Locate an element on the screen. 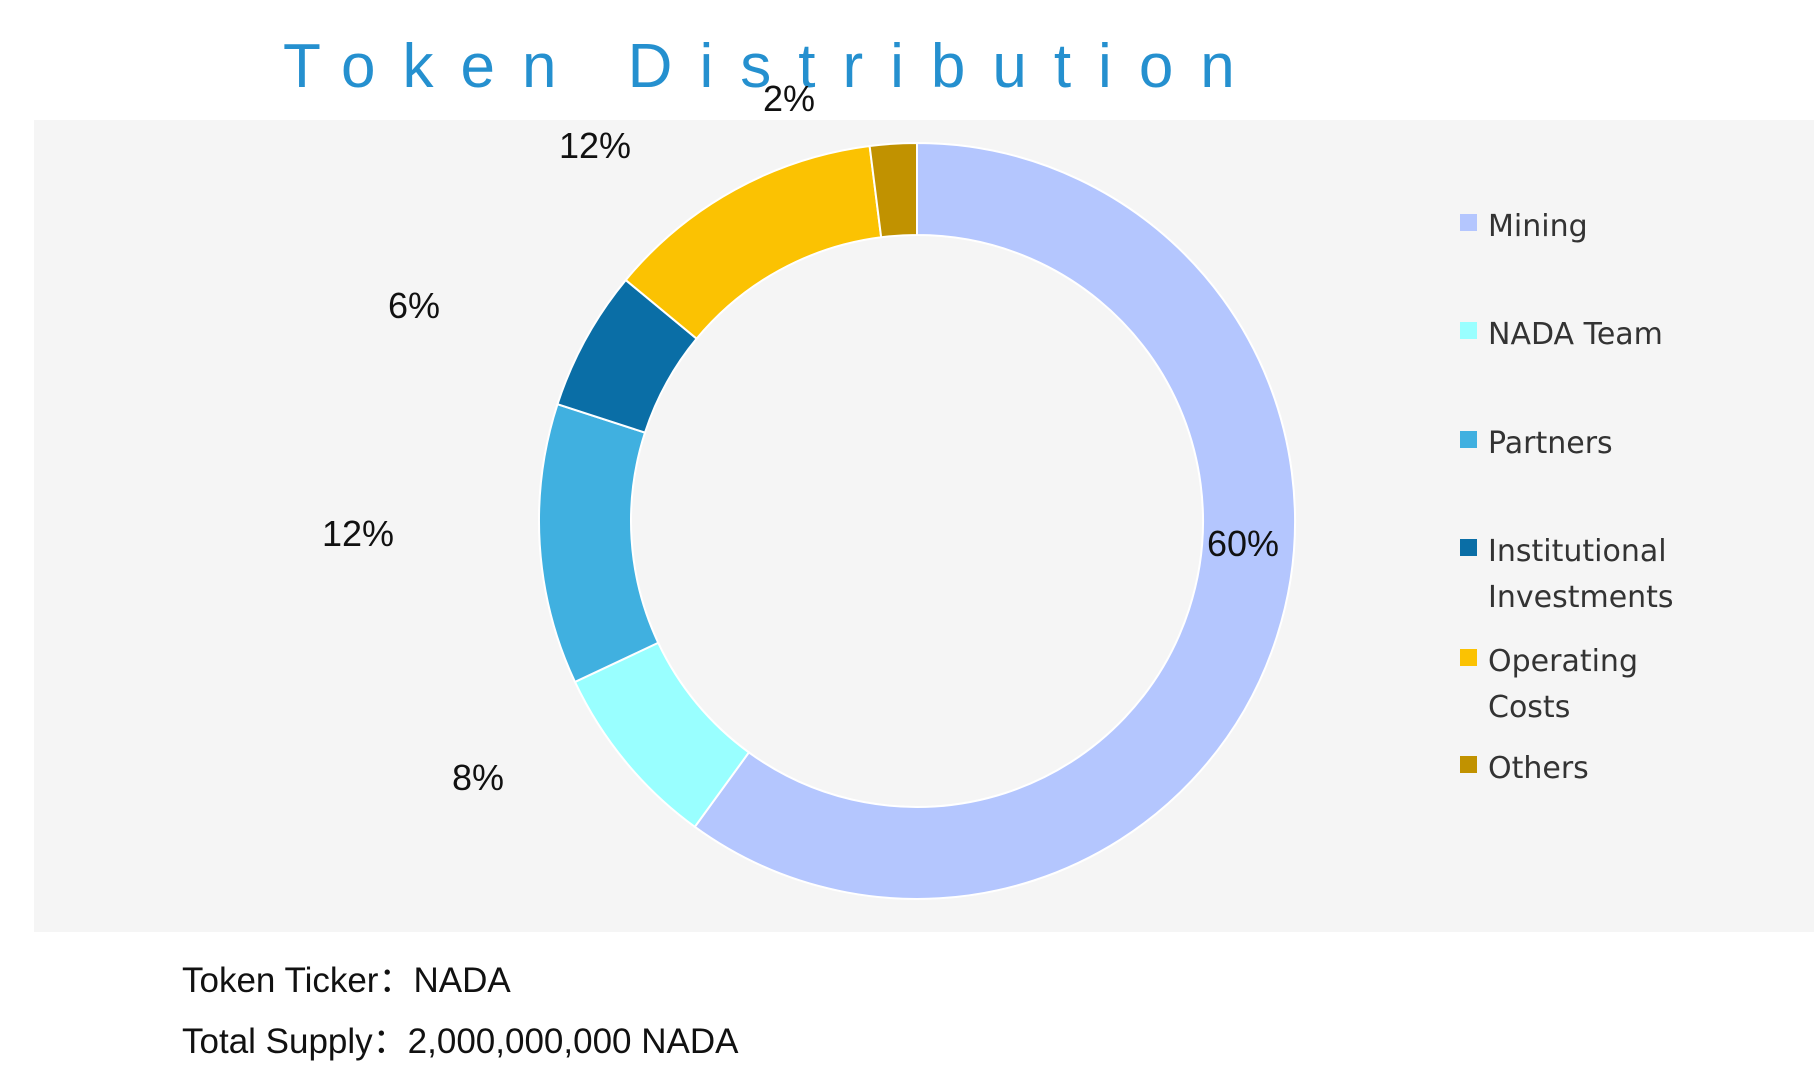 This screenshot has width=1814, height=1070. legend-label-mining: Mining is located at coordinates (1538, 226).